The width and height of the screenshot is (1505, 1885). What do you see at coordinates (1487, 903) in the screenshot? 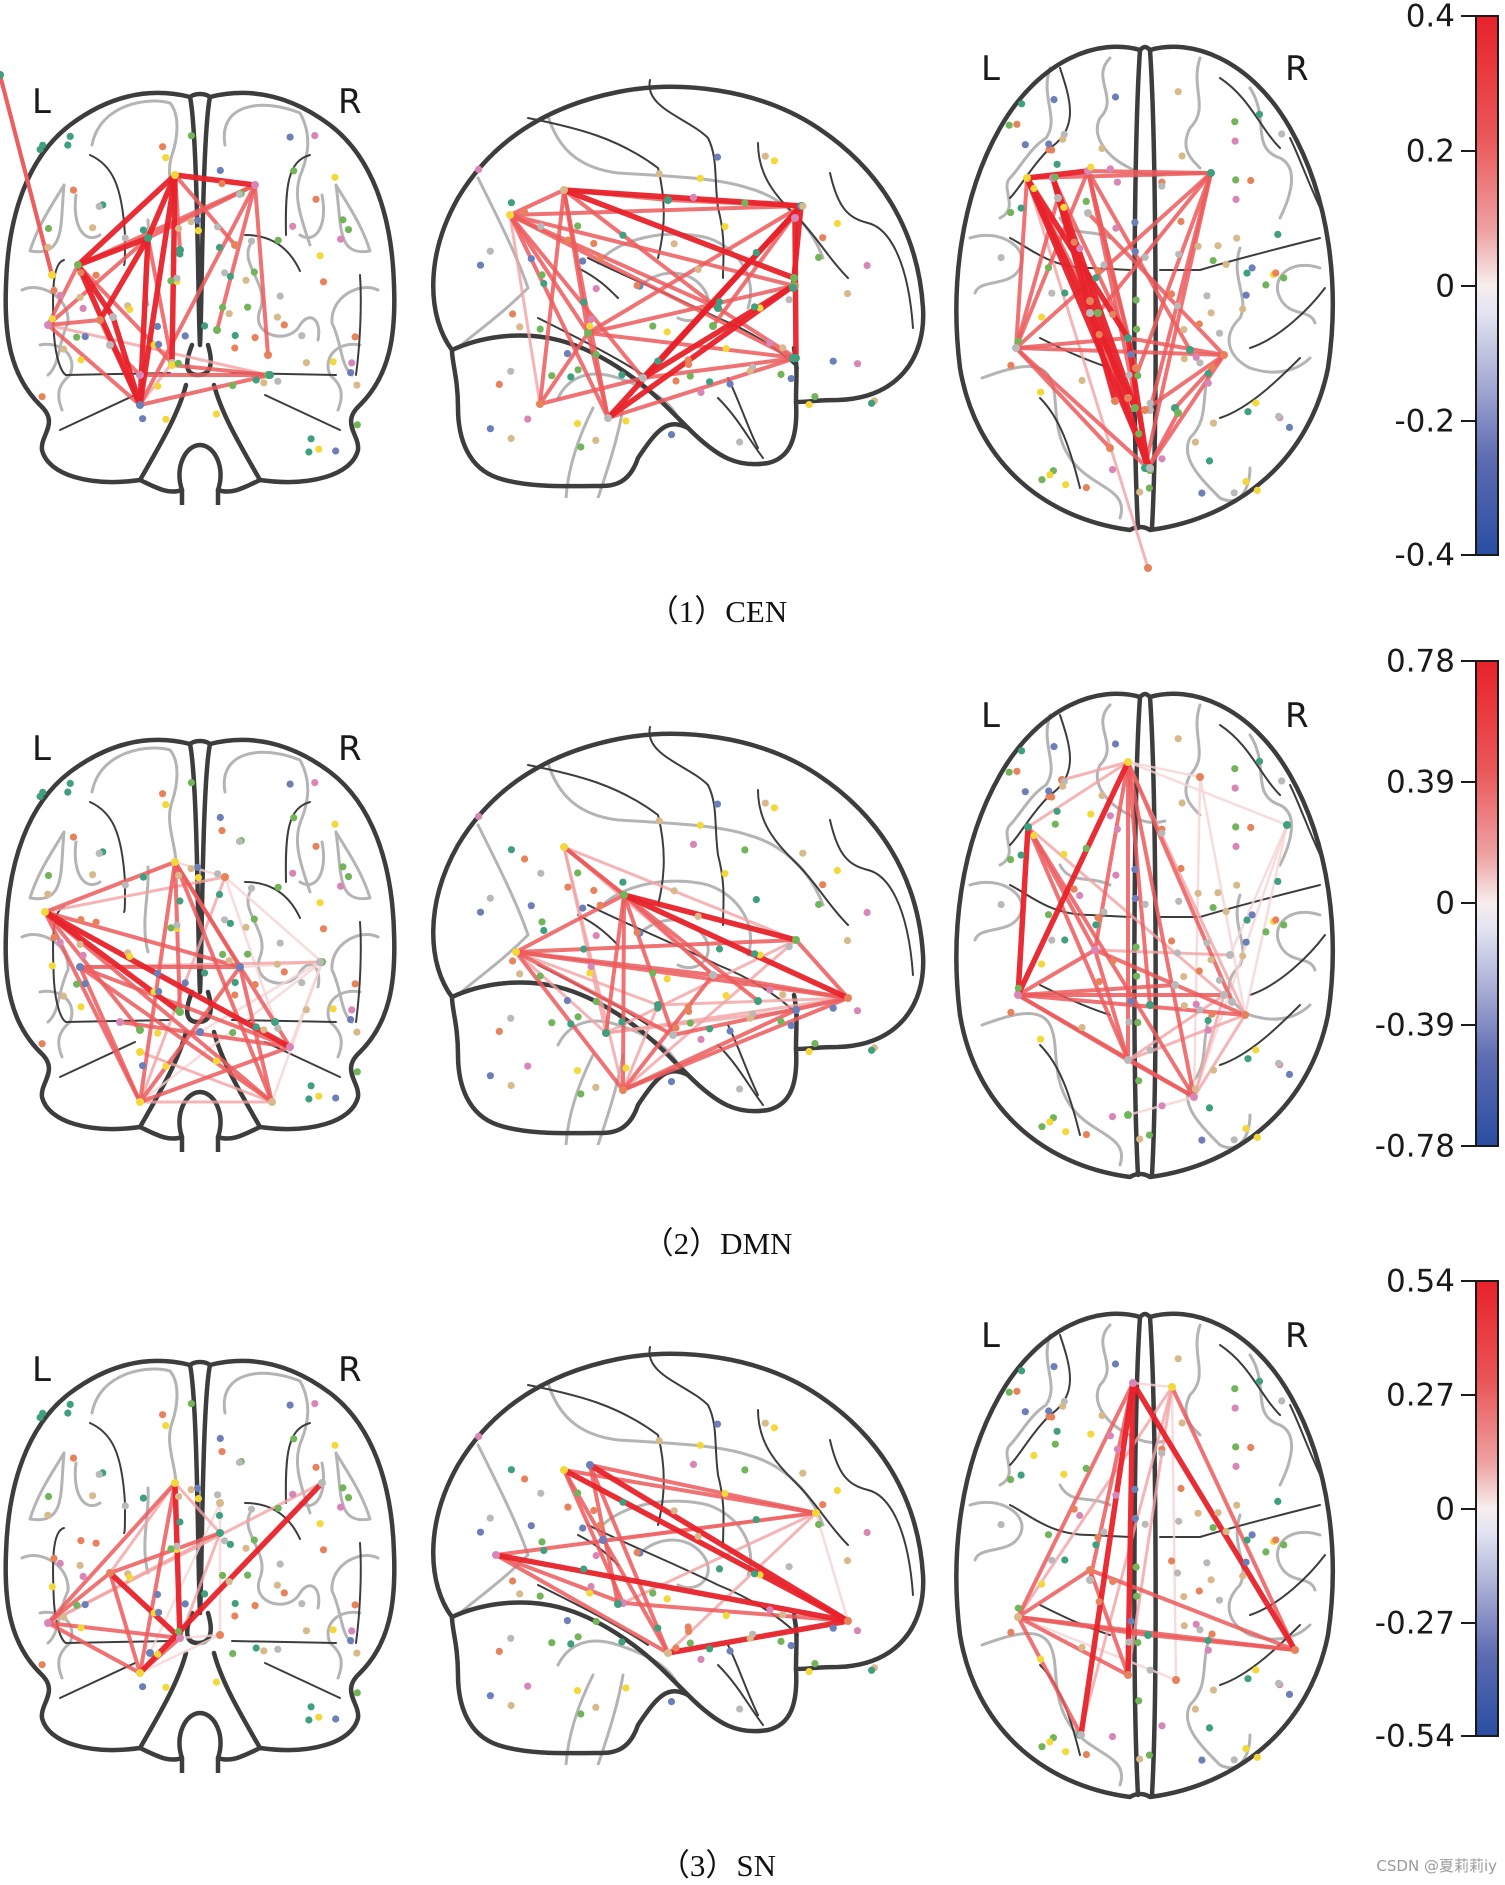
I see `colorbar-dmn` at bounding box center [1487, 903].